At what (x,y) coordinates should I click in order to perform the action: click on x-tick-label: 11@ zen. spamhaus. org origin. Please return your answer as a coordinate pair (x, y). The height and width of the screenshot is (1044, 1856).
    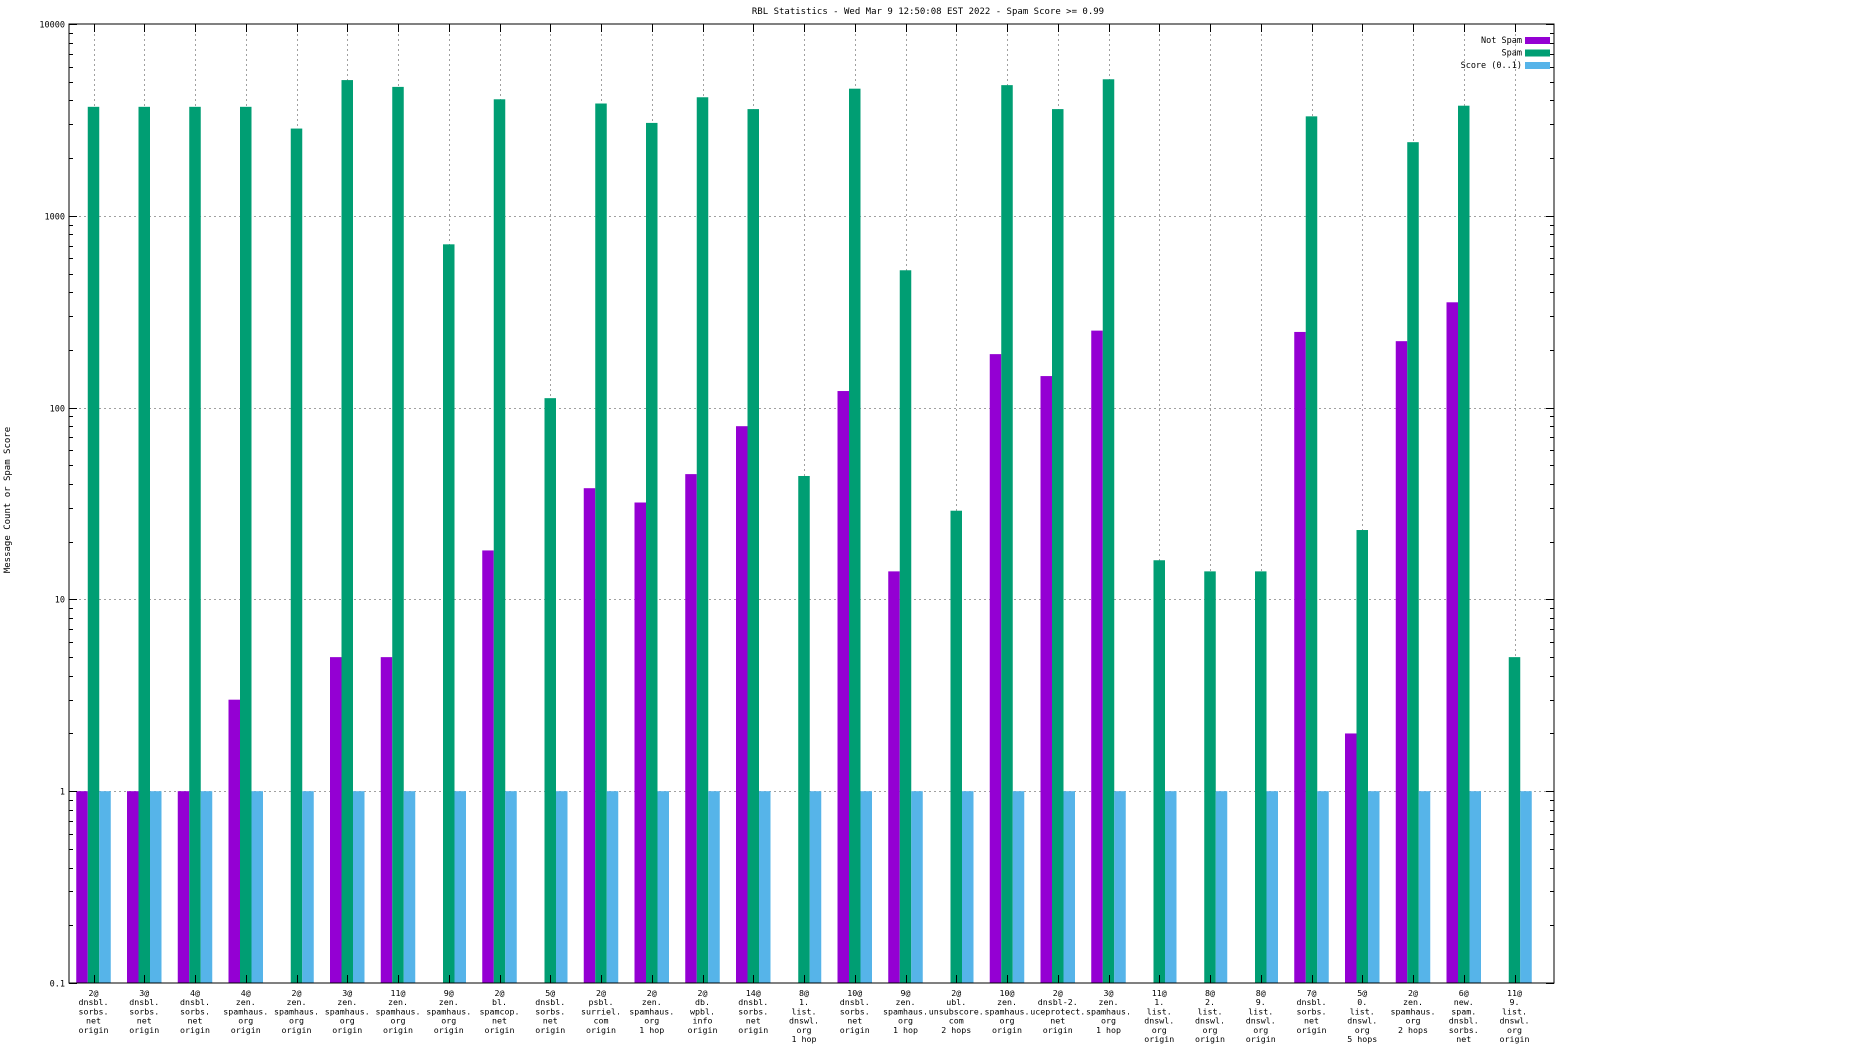
    Looking at the image, I should click on (398, 1011).